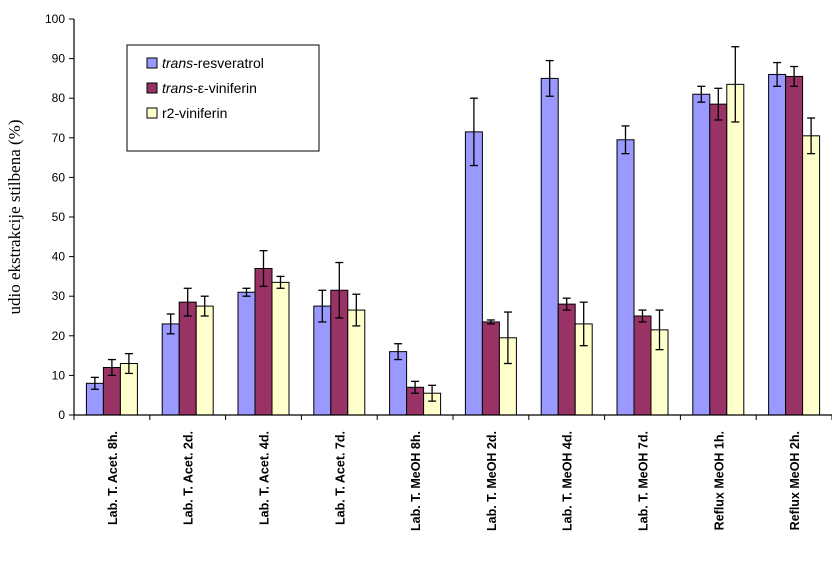  I want to click on y-tick-label: 10, so click(59, 375).